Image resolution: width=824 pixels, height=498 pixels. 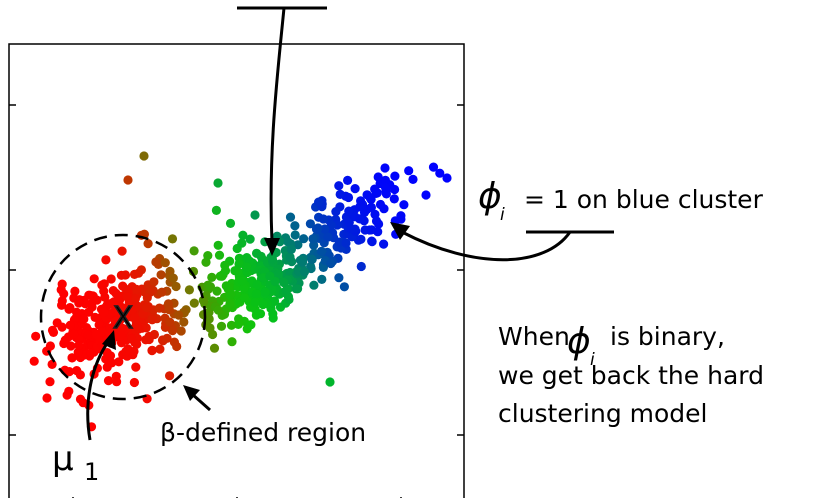 What do you see at coordinates (667, 336) in the screenshot?
I see `binary-line1-post: is binary,` at bounding box center [667, 336].